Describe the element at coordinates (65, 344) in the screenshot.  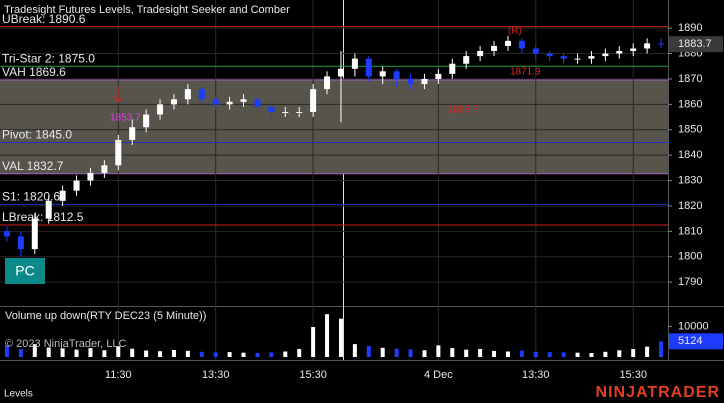
I see `copyright: © 2023 NinjaTrader, LLC` at that location.